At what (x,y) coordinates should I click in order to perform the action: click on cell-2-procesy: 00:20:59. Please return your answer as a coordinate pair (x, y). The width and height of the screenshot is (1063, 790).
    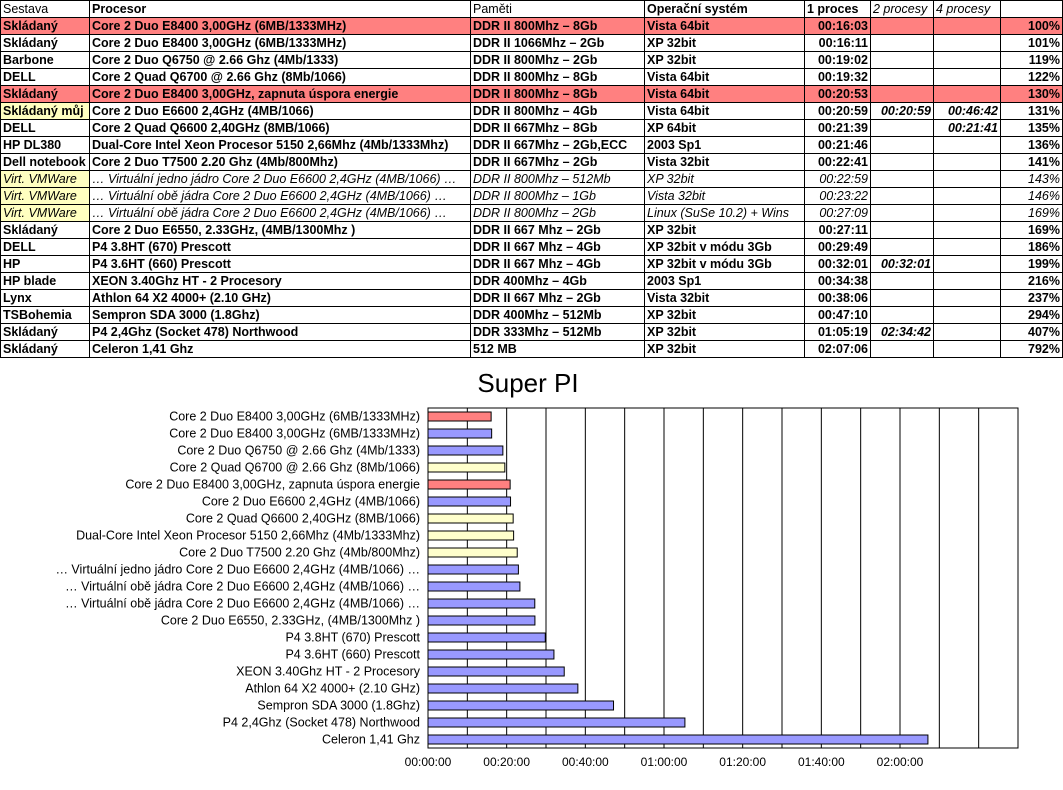
    Looking at the image, I should click on (902, 111).